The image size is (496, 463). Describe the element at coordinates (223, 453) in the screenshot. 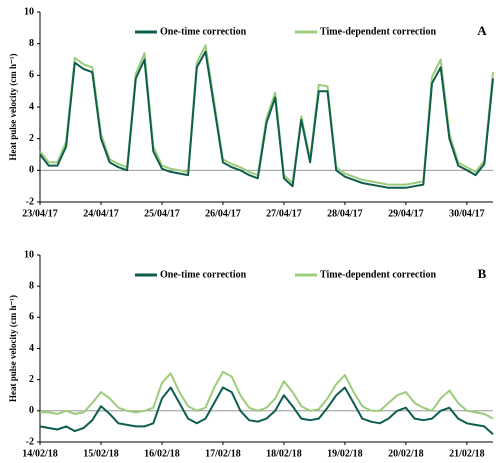

I see `x-tick-label: 17/02/18` at that location.